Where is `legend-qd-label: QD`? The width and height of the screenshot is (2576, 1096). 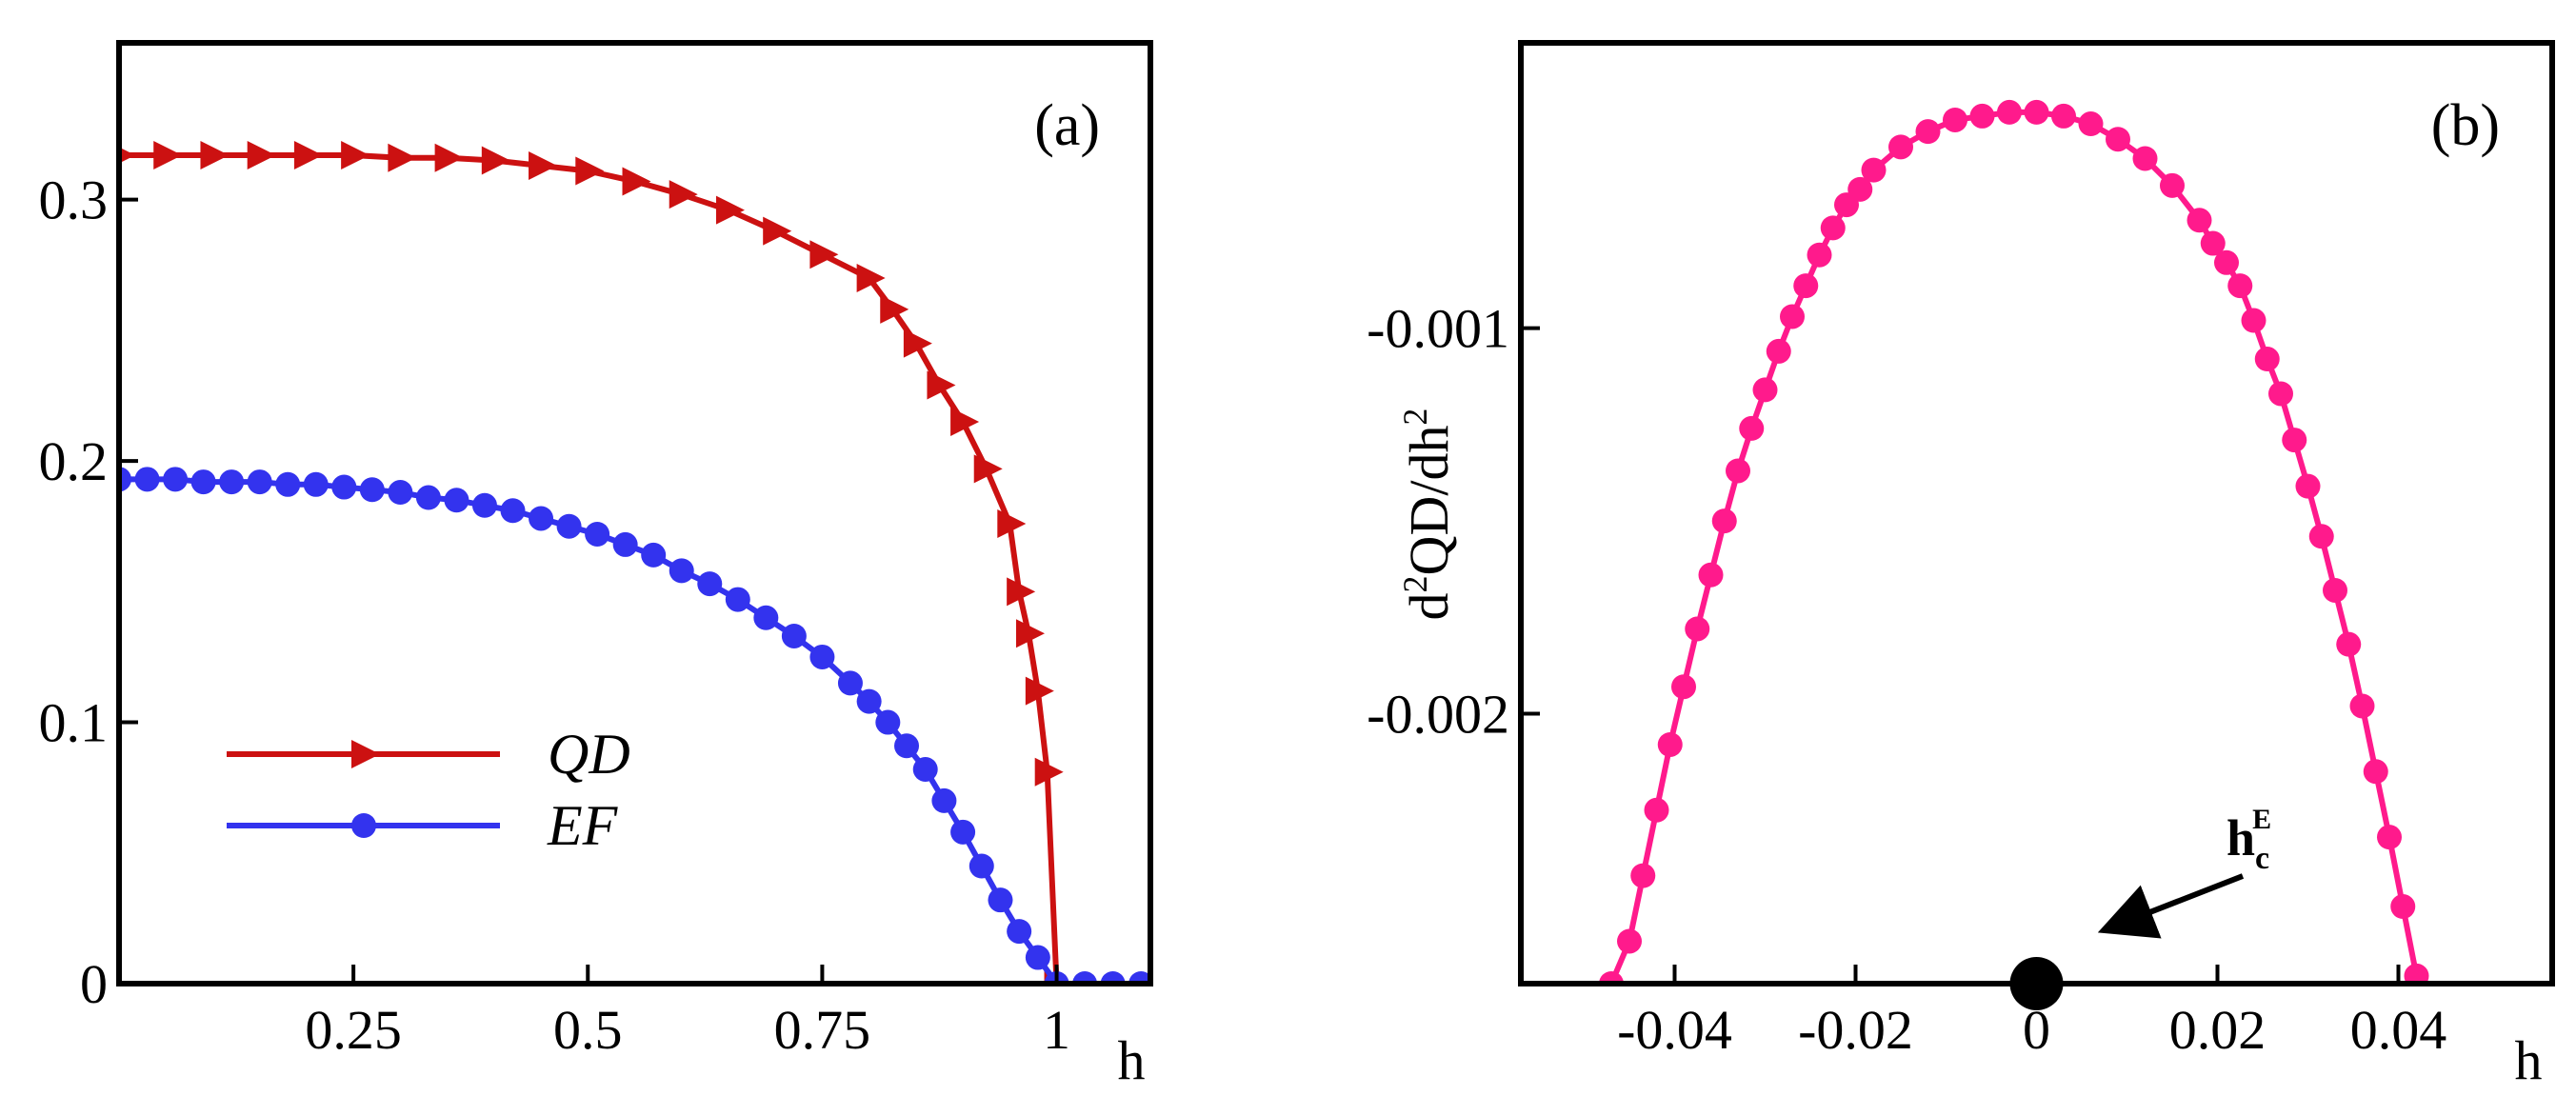
legend-qd-label: QD is located at coordinates (589, 754).